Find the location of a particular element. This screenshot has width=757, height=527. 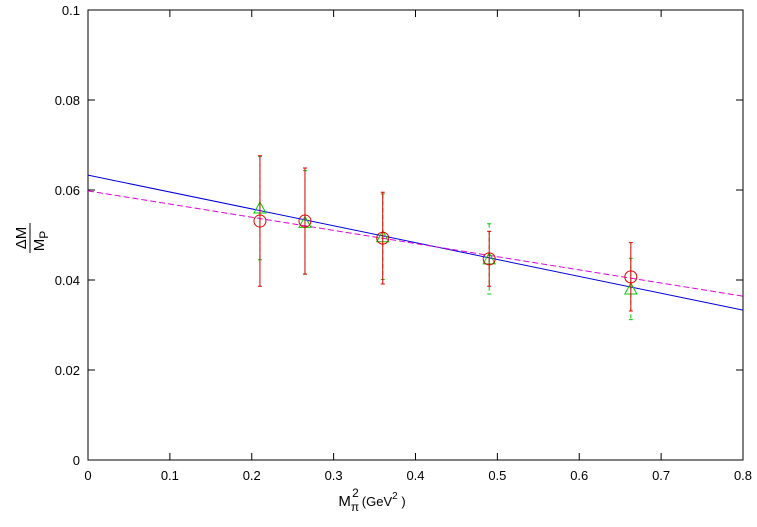

x-label-unit-sup: 2 is located at coordinates (395, 496).